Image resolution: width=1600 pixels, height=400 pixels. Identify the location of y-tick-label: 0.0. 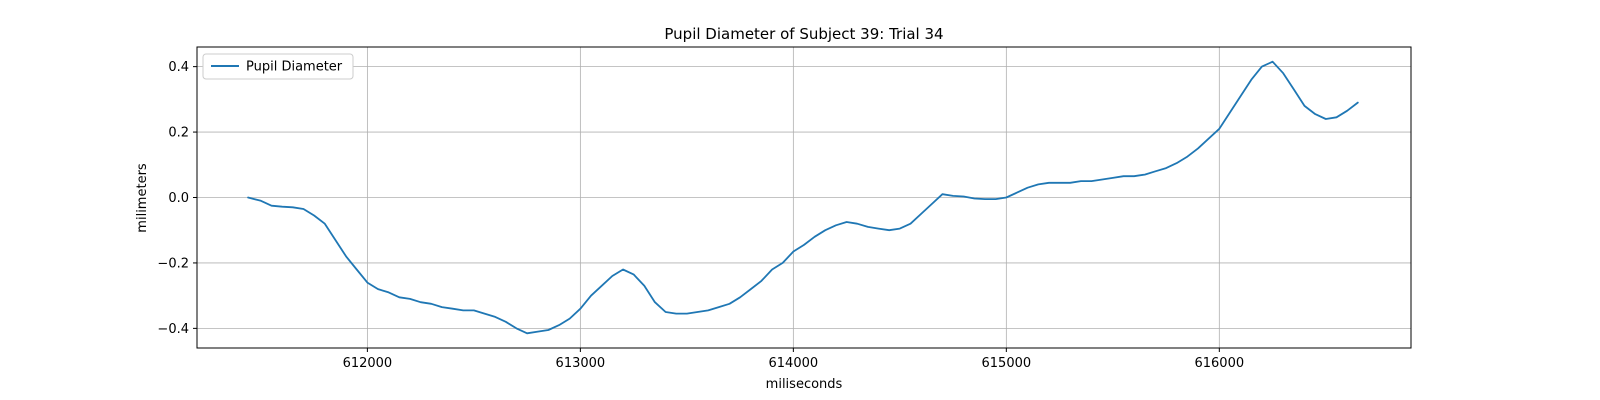
(178, 198).